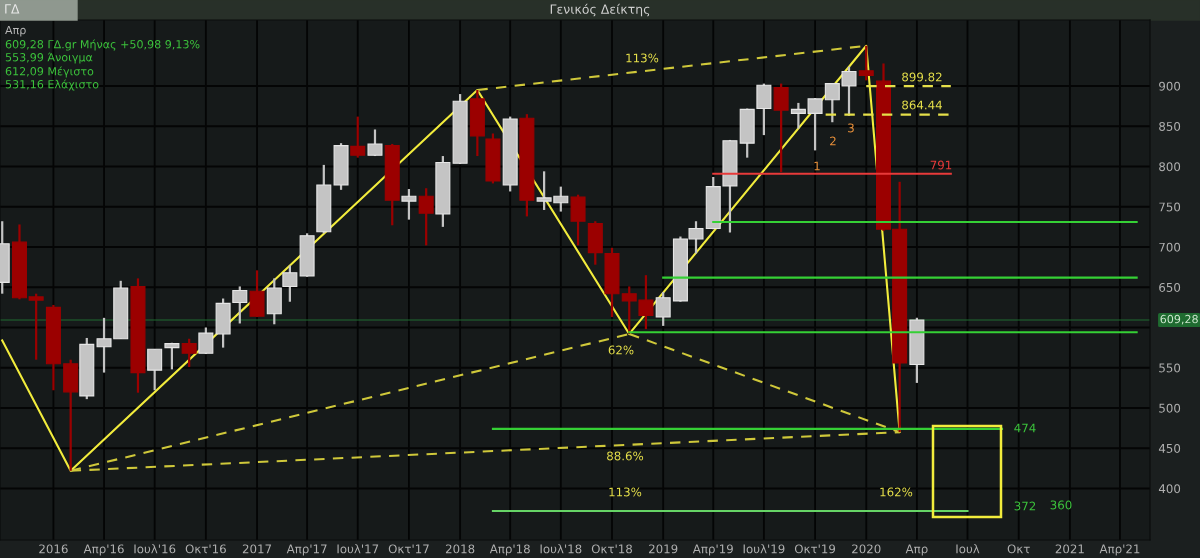  I want to click on annotation: 162%, so click(896, 492).